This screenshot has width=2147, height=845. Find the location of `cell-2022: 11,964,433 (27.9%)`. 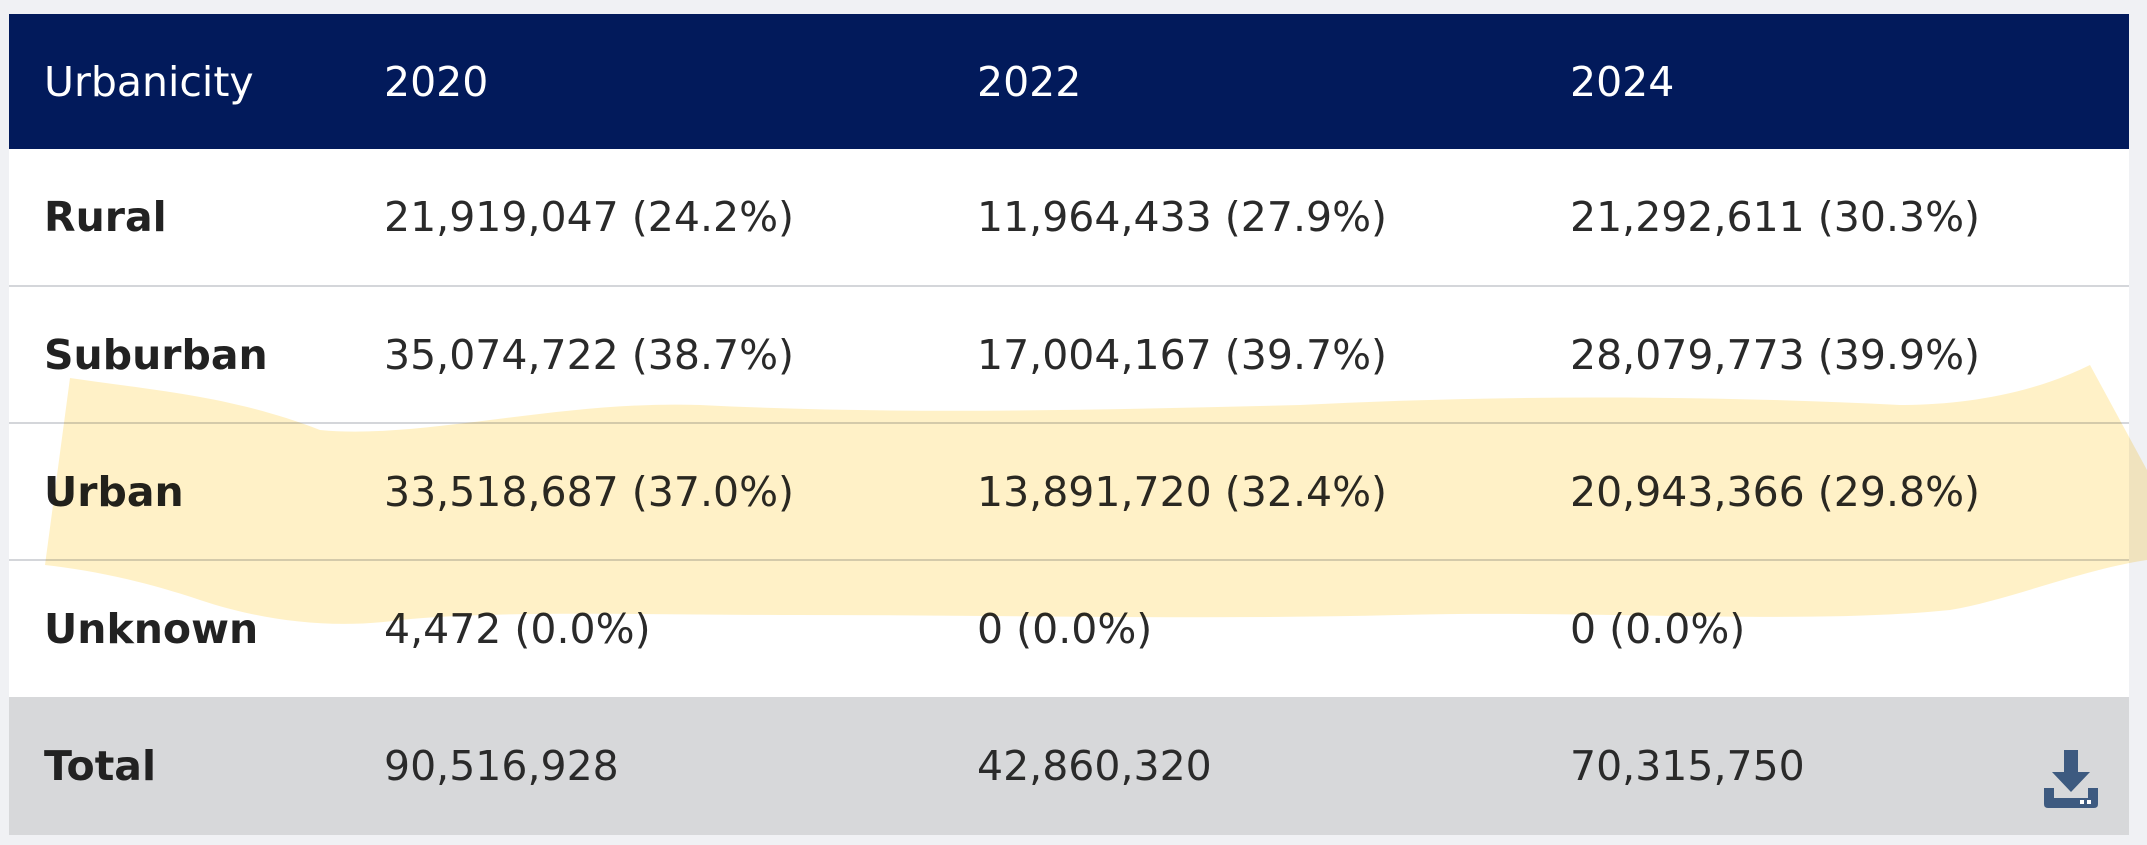

cell-2022: 11,964,433 (27.9%) is located at coordinates (1182, 217).